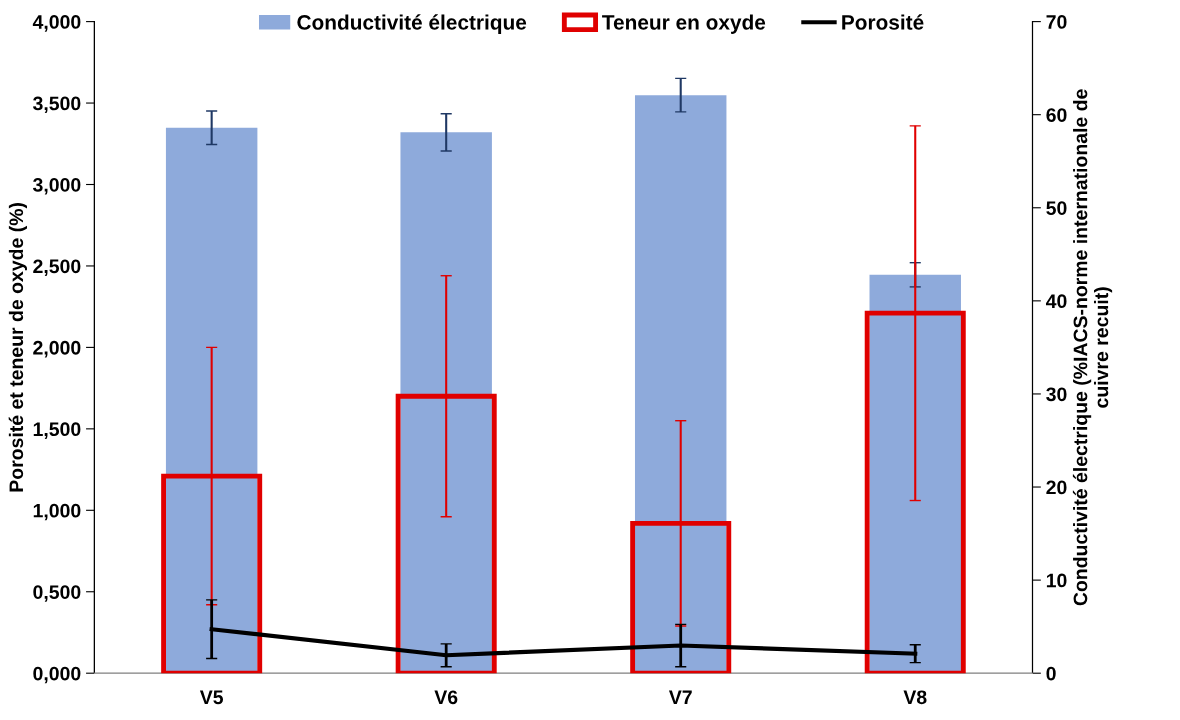 The width and height of the screenshot is (1180, 720). What do you see at coordinates (57, 675) in the screenshot?
I see `y-tick-label: 0,000` at bounding box center [57, 675].